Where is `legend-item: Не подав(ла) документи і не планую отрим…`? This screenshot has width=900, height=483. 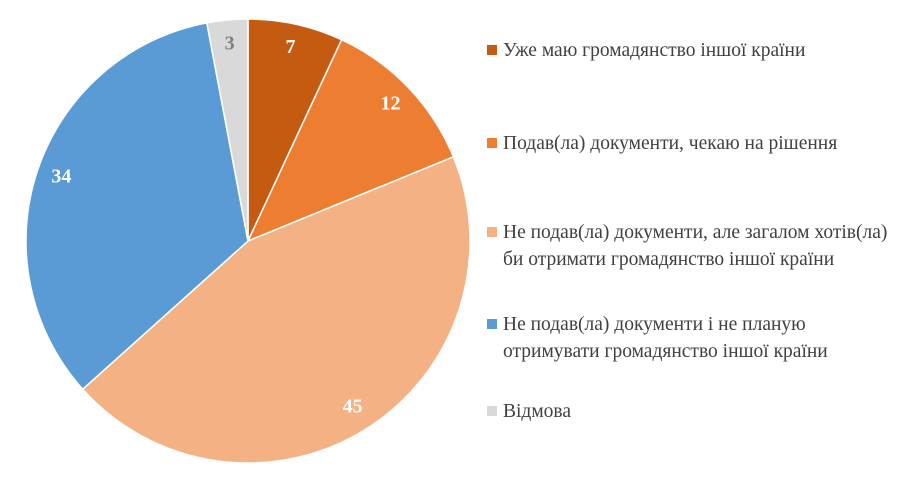 legend-item: Не подав(ла) документи і не планую отрим… is located at coordinates (692, 338).